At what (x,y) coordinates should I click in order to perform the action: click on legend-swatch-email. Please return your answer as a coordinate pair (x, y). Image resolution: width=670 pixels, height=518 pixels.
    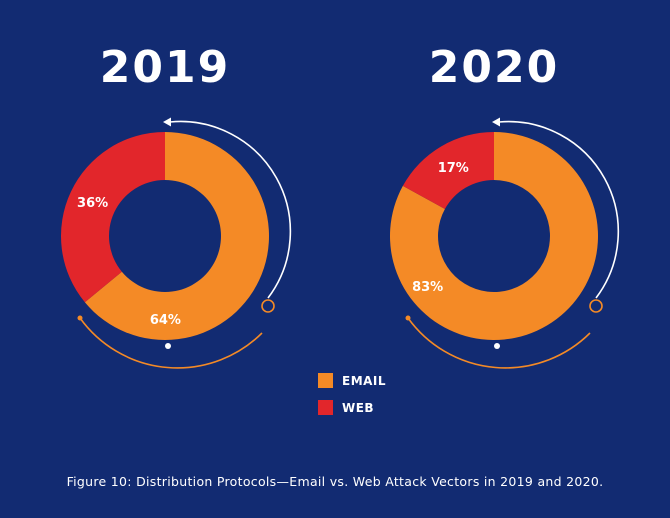
    Looking at the image, I should click on (325, 380).